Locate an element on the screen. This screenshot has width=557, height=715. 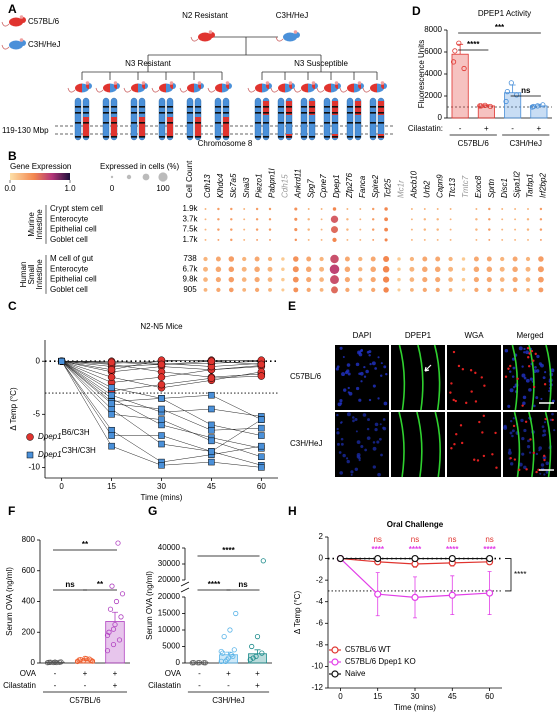
significance-label: ** is located at coordinates (100, 584).